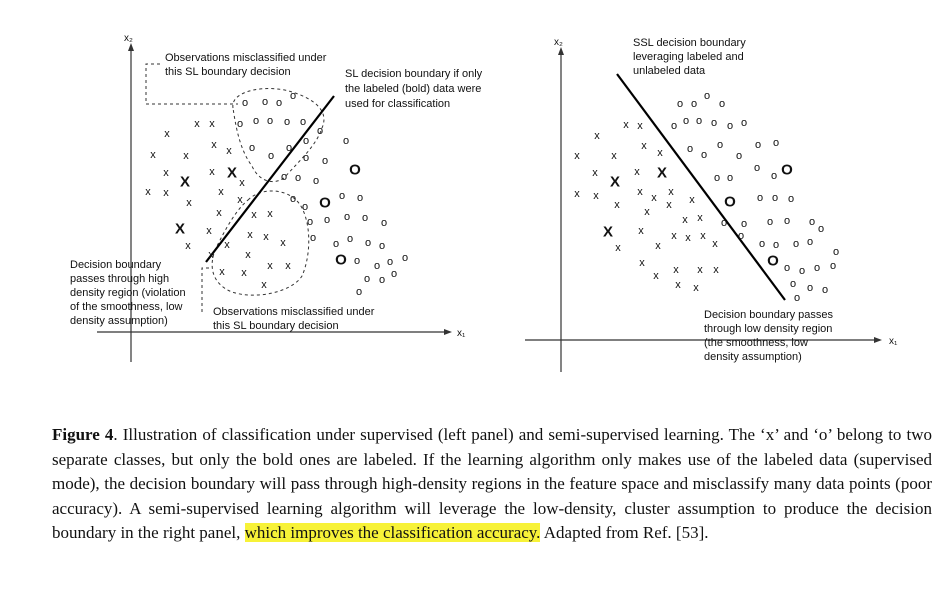 The height and width of the screenshot is (603, 948). I want to click on misclassified-top-region, so click(278, 135).